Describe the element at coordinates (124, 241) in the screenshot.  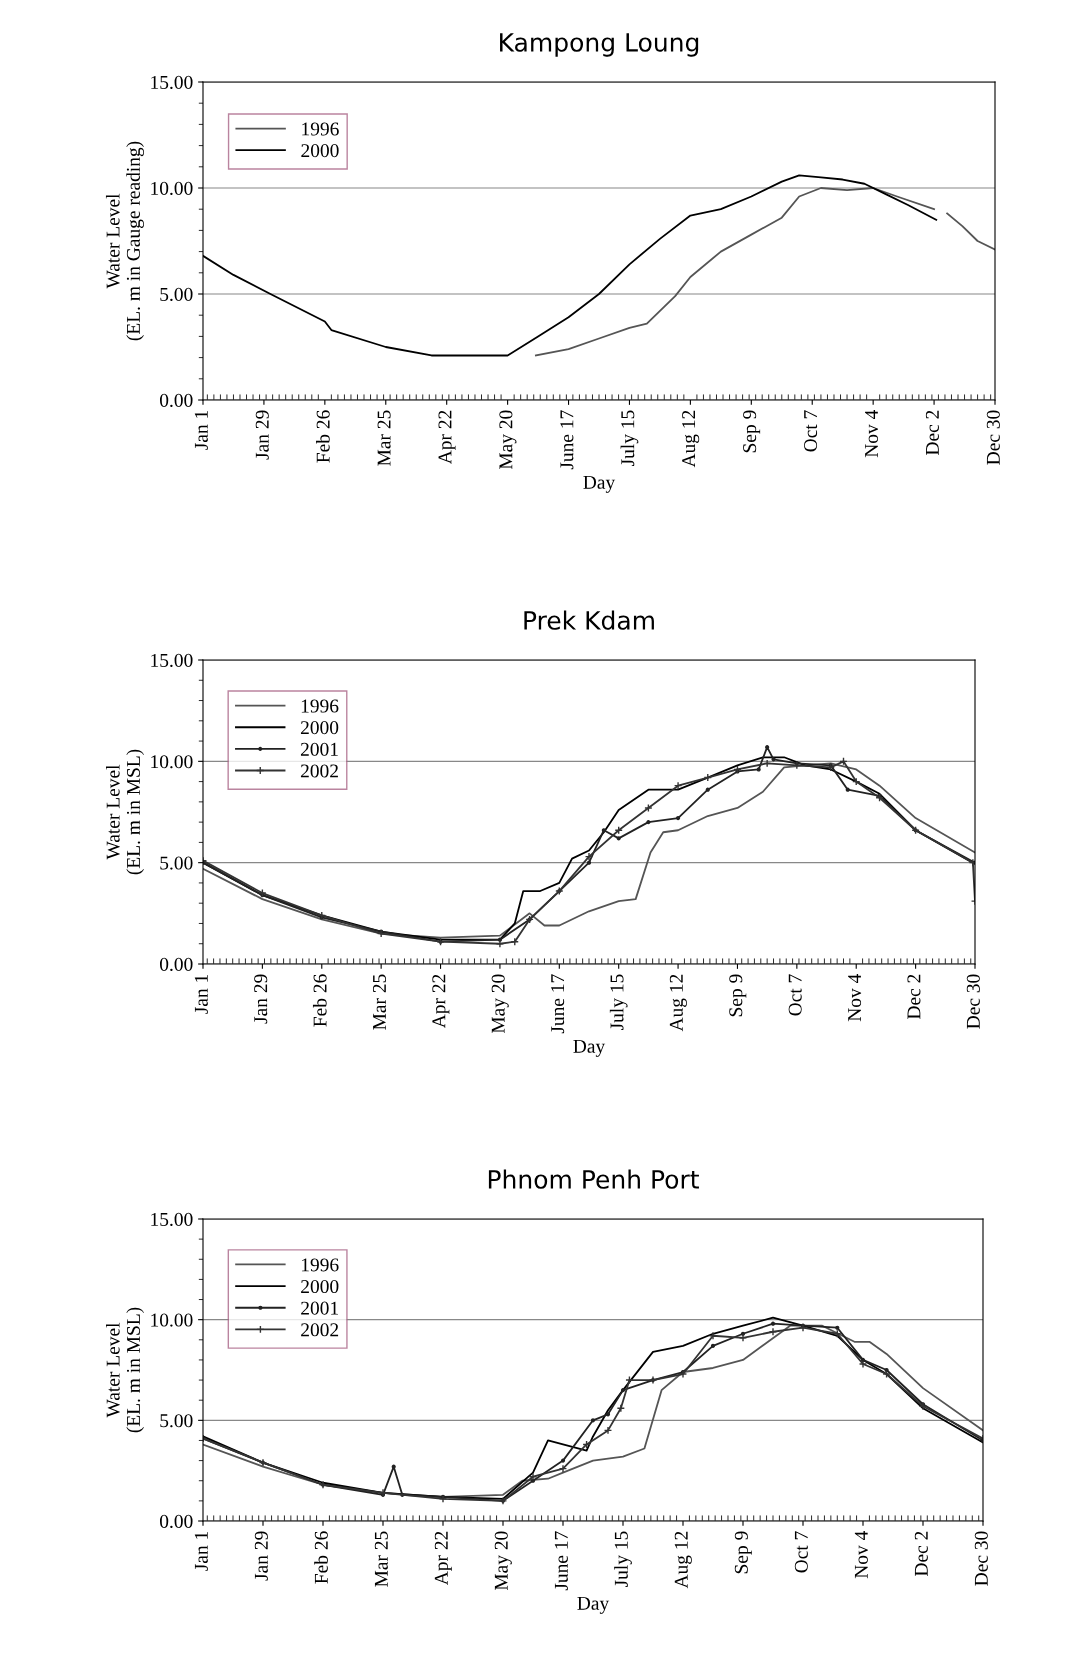
I see `y-axis-title: Water Level (EL. m in Gauge reading)` at that location.